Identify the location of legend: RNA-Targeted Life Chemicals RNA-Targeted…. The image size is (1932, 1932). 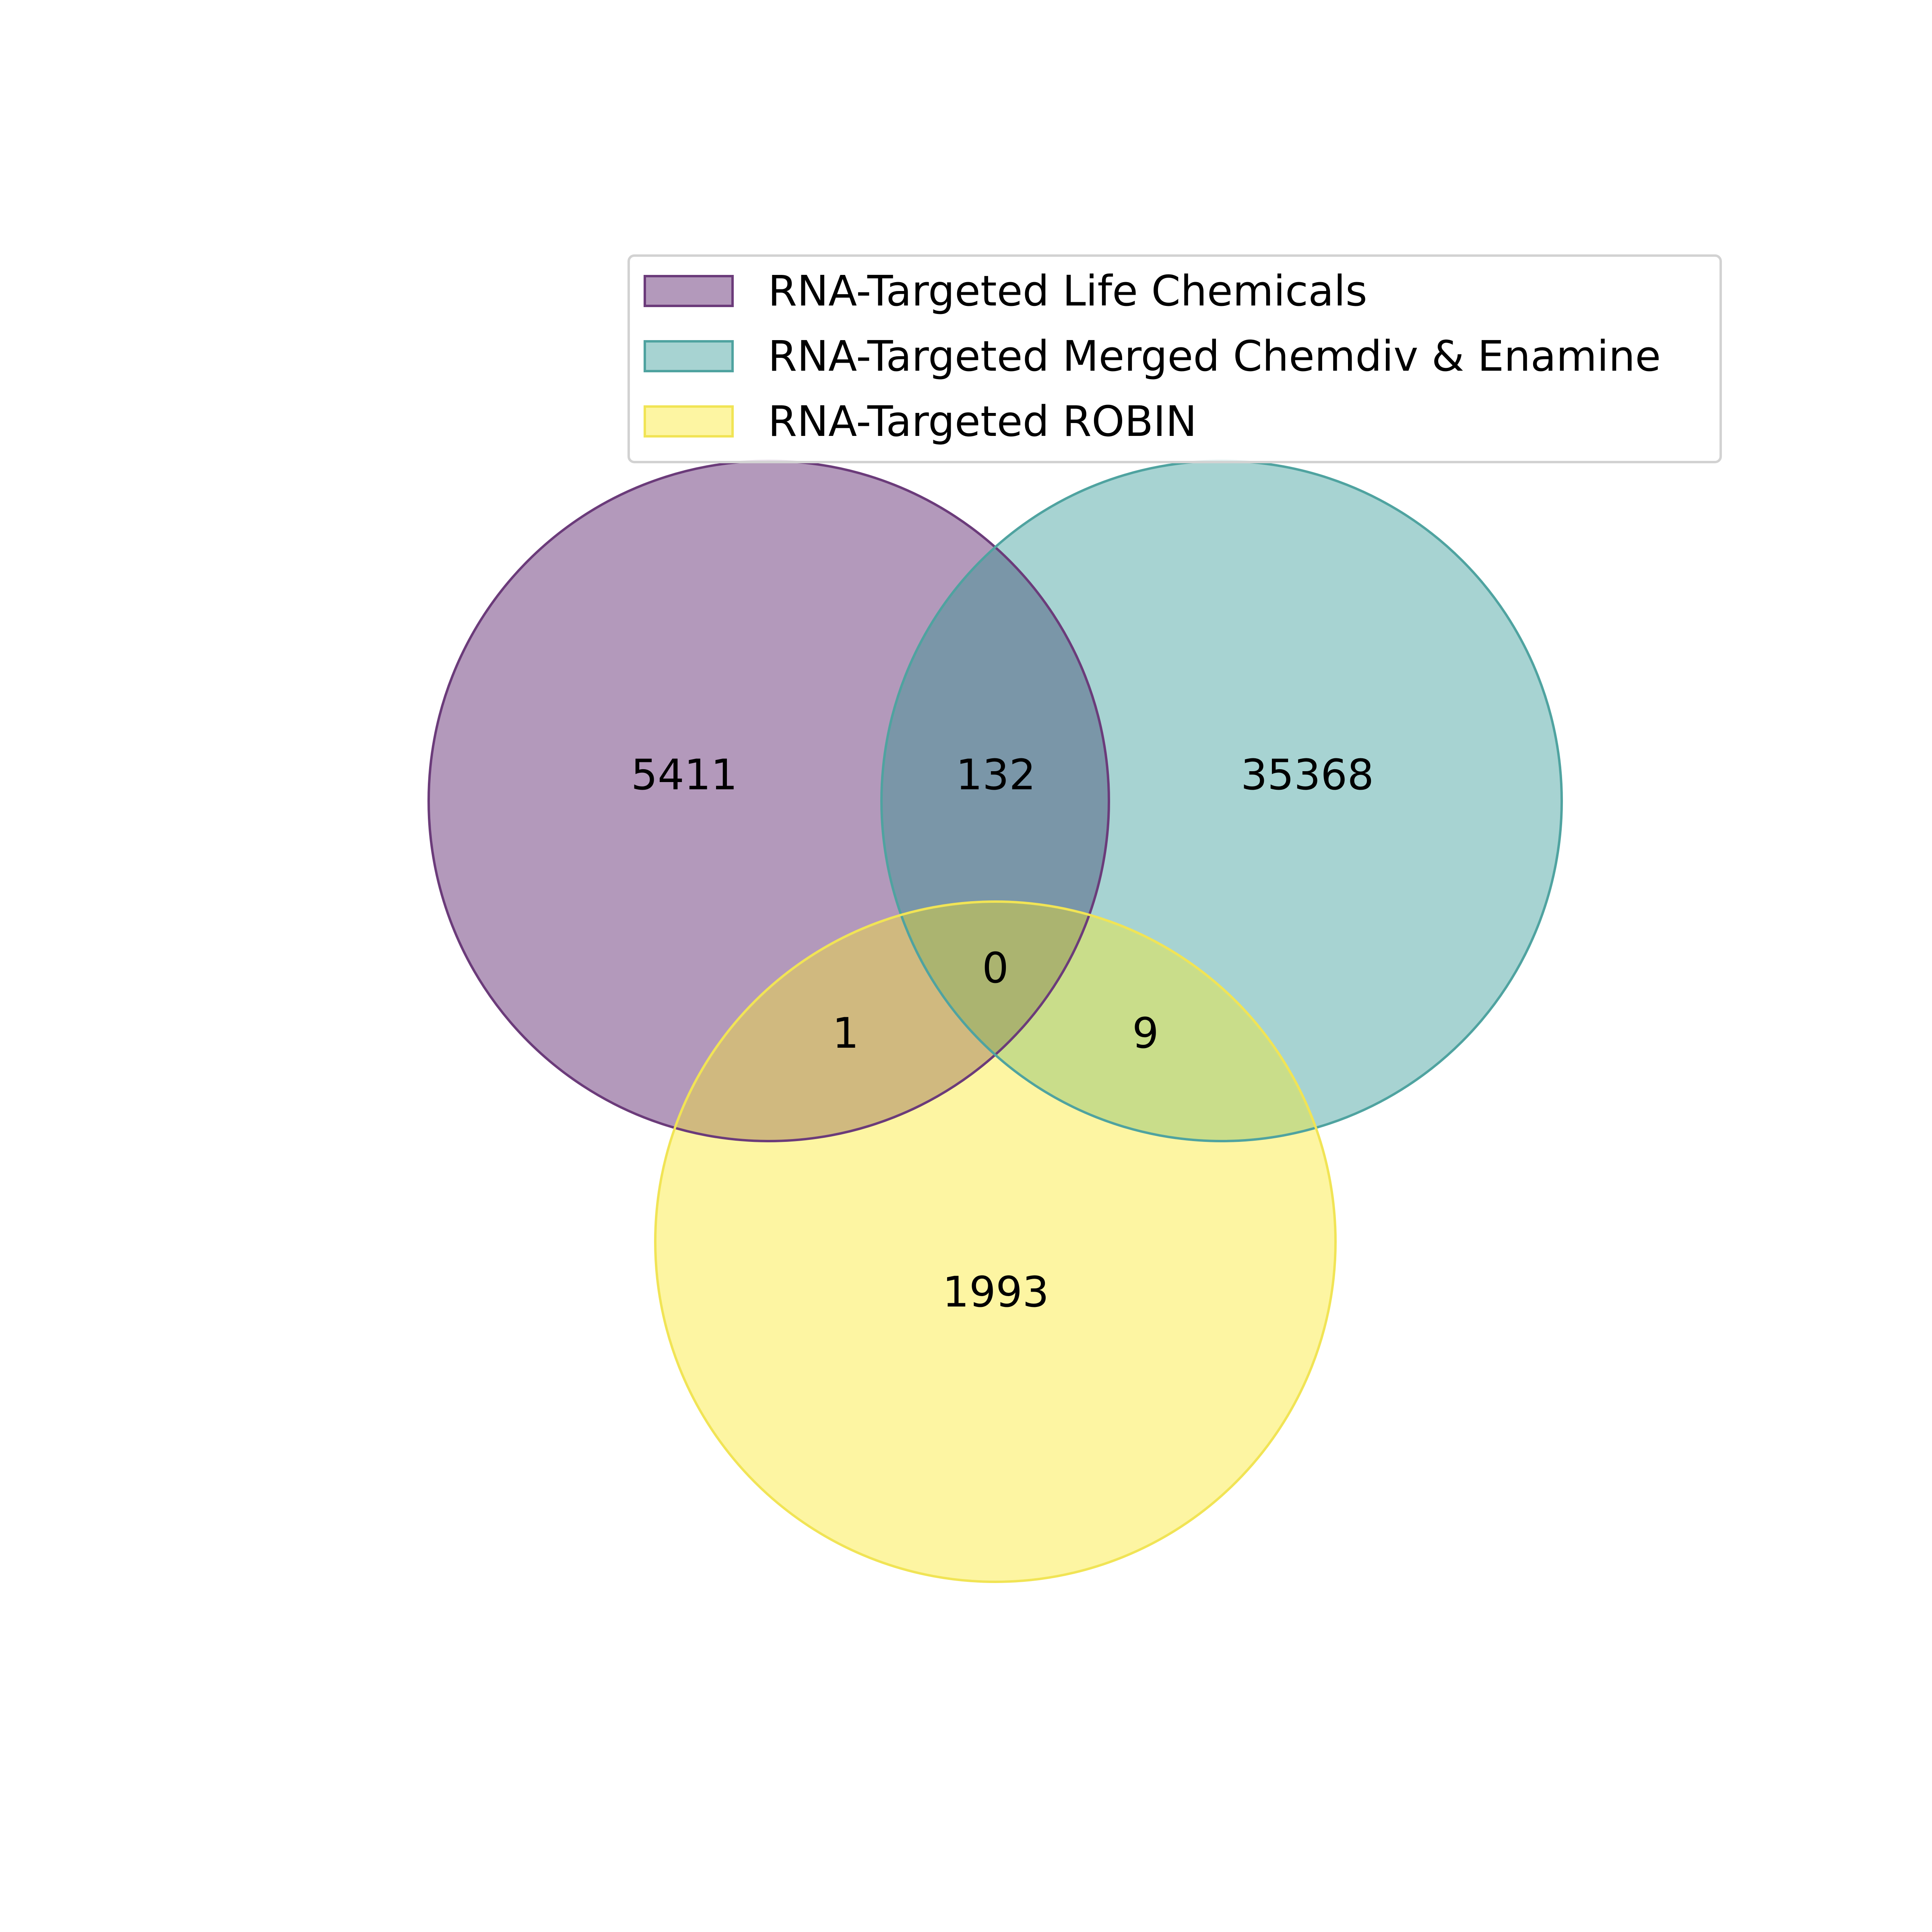
(1174, 358).